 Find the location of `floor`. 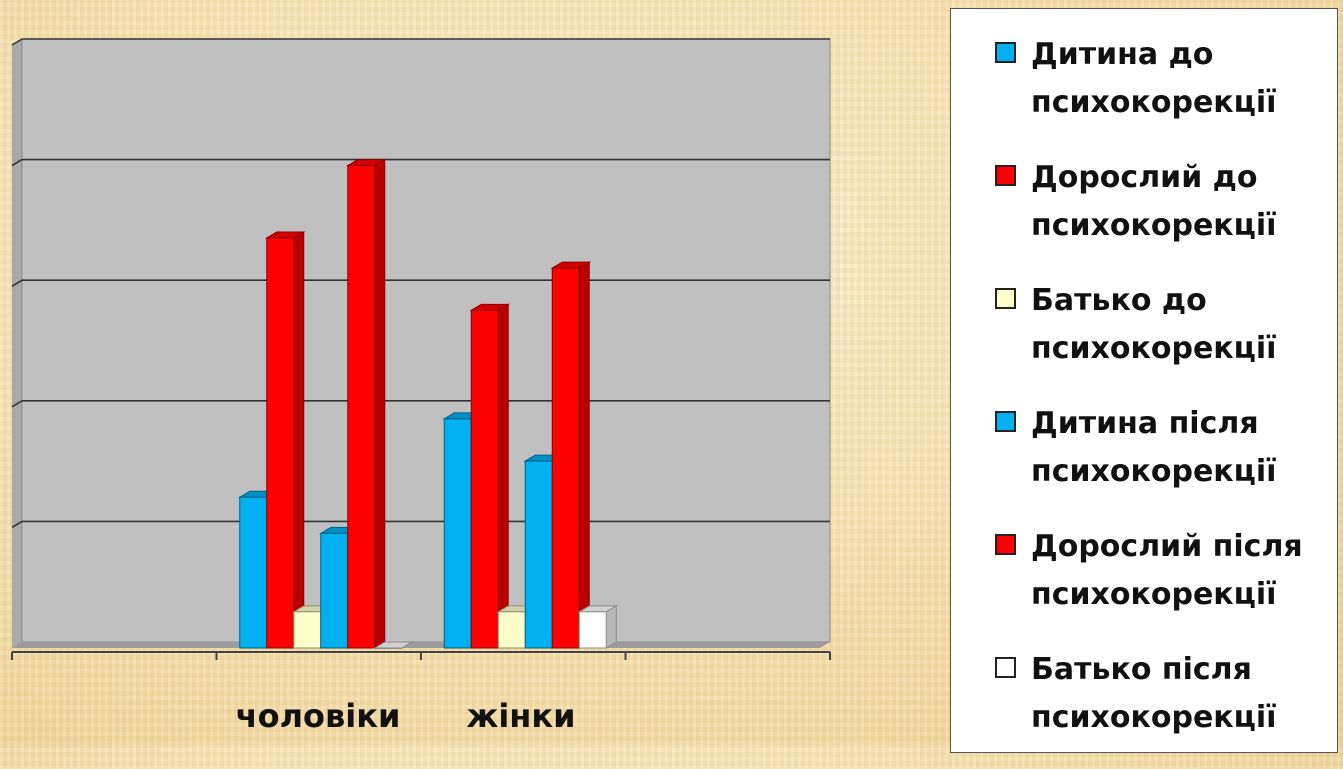

floor is located at coordinates (421, 645).